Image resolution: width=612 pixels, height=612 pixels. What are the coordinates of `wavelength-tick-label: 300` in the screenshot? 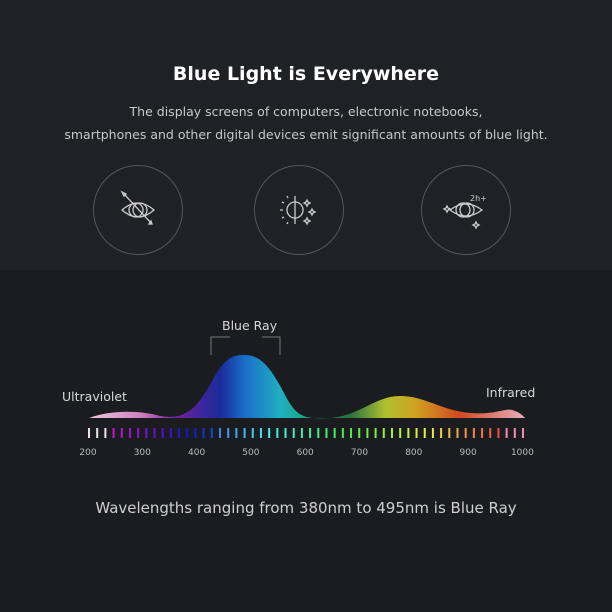 It's located at (142, 453).